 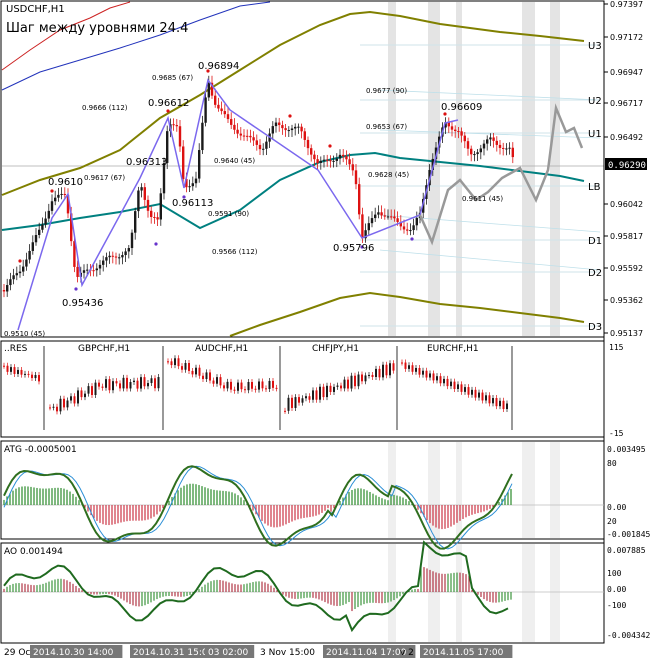 What do you see at coordinates (626, 333) in the screenshot?
I see `price-tick-label: 0.95137` at bounding box center [626, 333].